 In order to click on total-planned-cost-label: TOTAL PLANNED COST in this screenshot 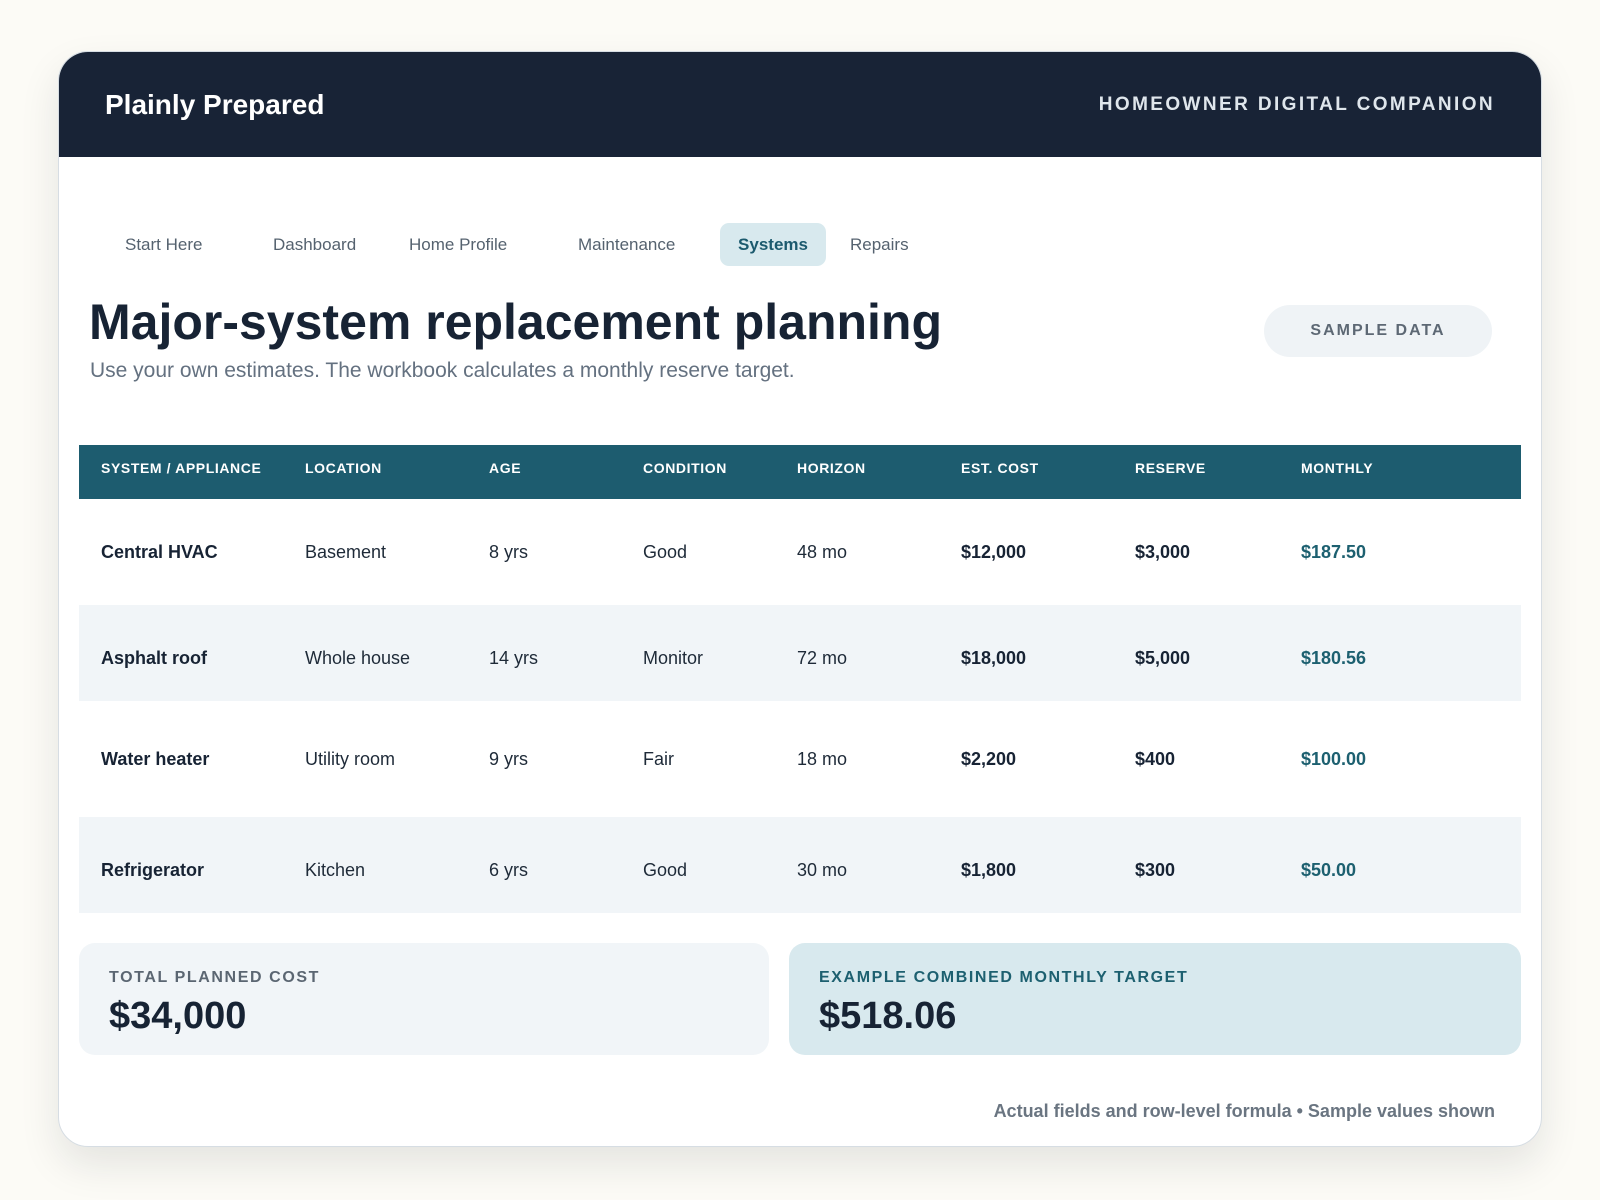, I will do `click(215, 977)`.